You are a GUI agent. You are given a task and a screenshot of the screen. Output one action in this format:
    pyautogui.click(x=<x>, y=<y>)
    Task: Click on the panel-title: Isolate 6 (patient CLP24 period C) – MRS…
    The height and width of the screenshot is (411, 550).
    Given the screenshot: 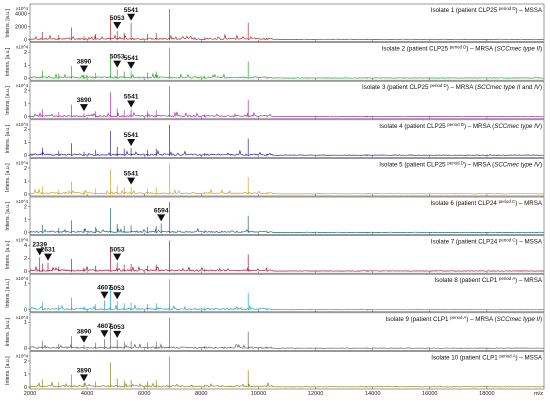 What is the action you would take?
    pyautogui.click(x=486, y=203)
    